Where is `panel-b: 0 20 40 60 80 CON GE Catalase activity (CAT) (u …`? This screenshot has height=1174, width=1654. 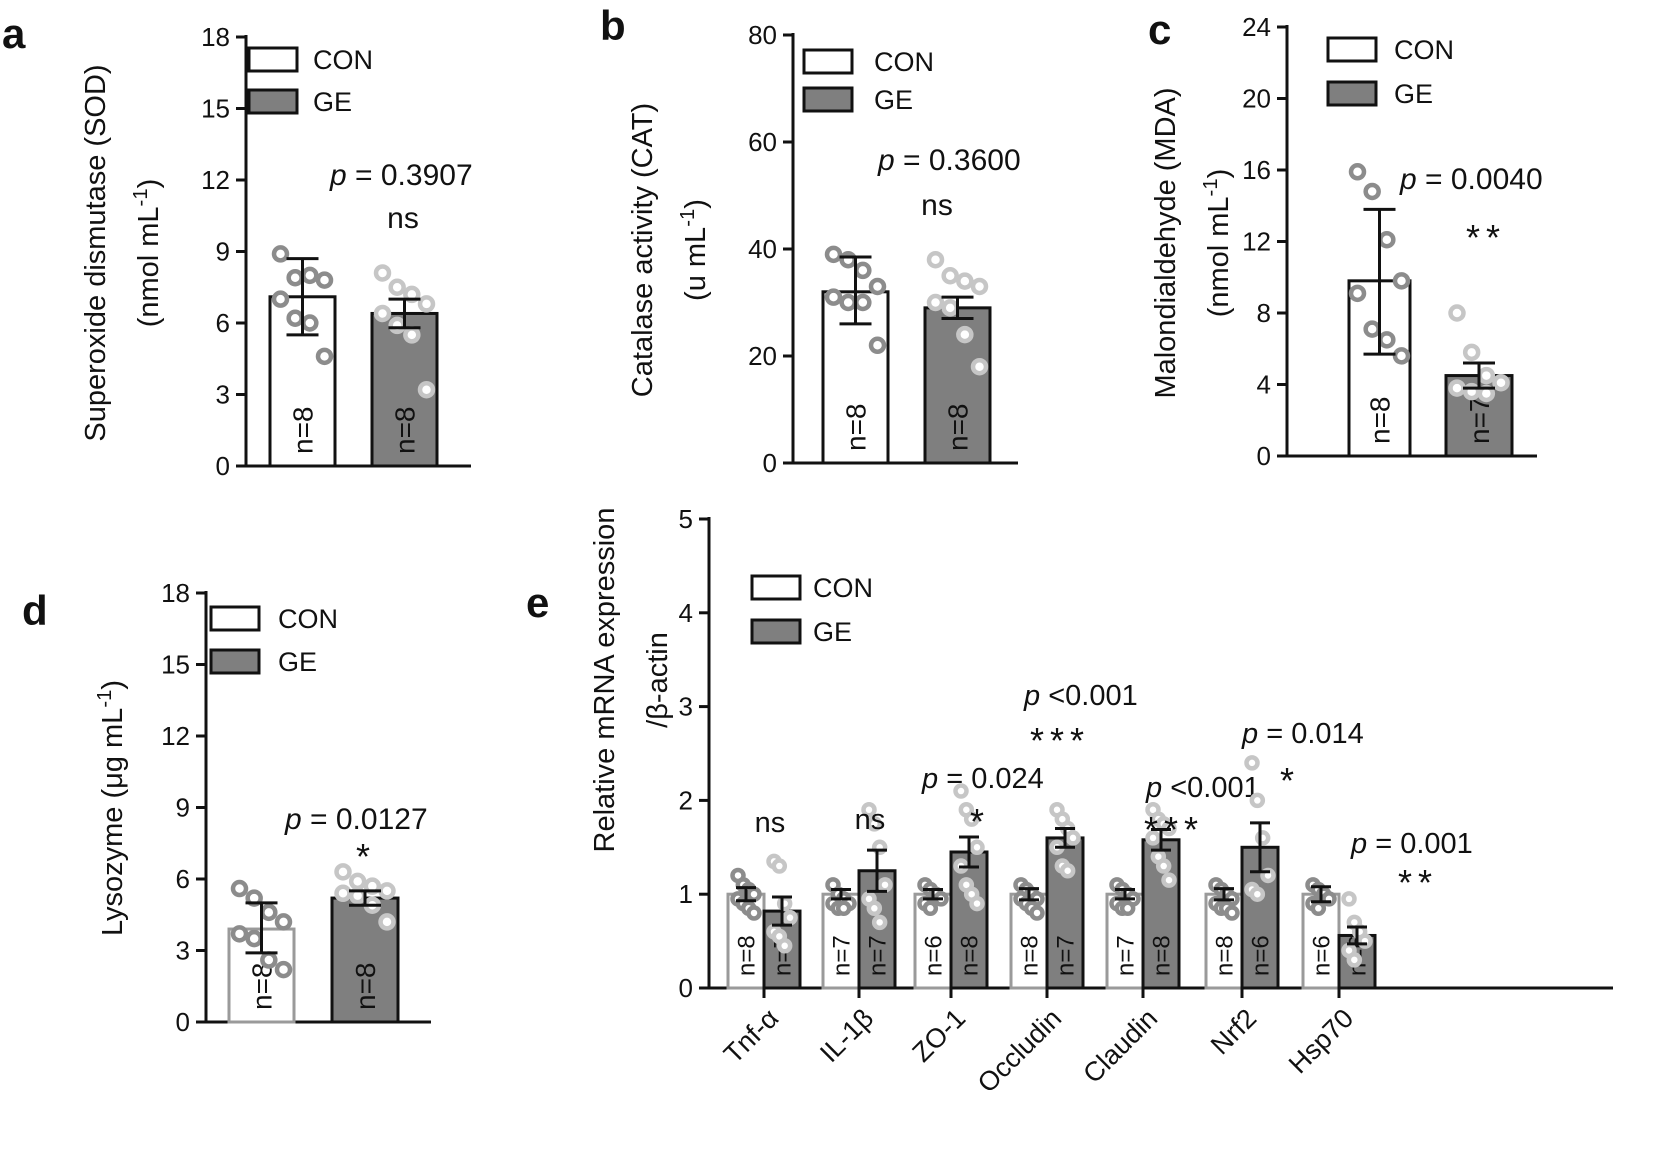
panel-b: 0 20 40 60 80 CON GE Catalase activity (CAT) (u … is located at coordinates (824, 249).